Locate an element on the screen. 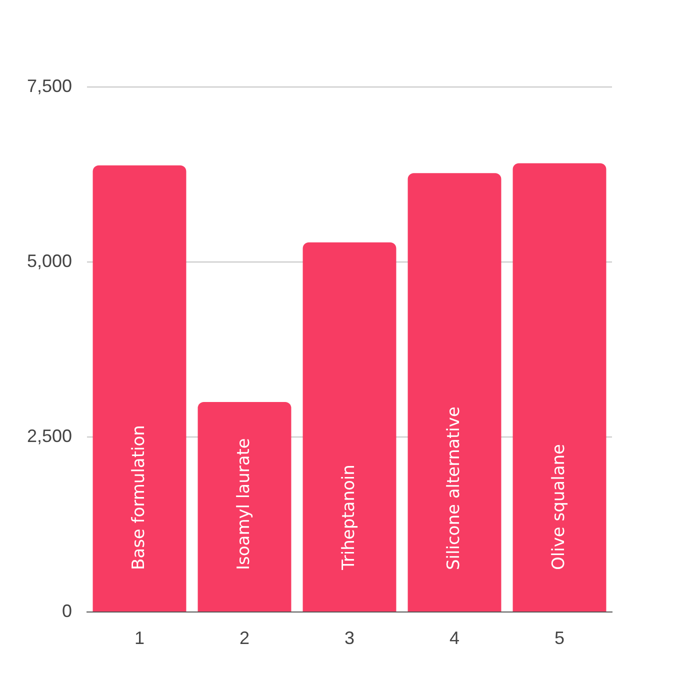 This screenshot has height=700, width=700. annotation: Isoamyl laurate is located at coordinates (244, 504).